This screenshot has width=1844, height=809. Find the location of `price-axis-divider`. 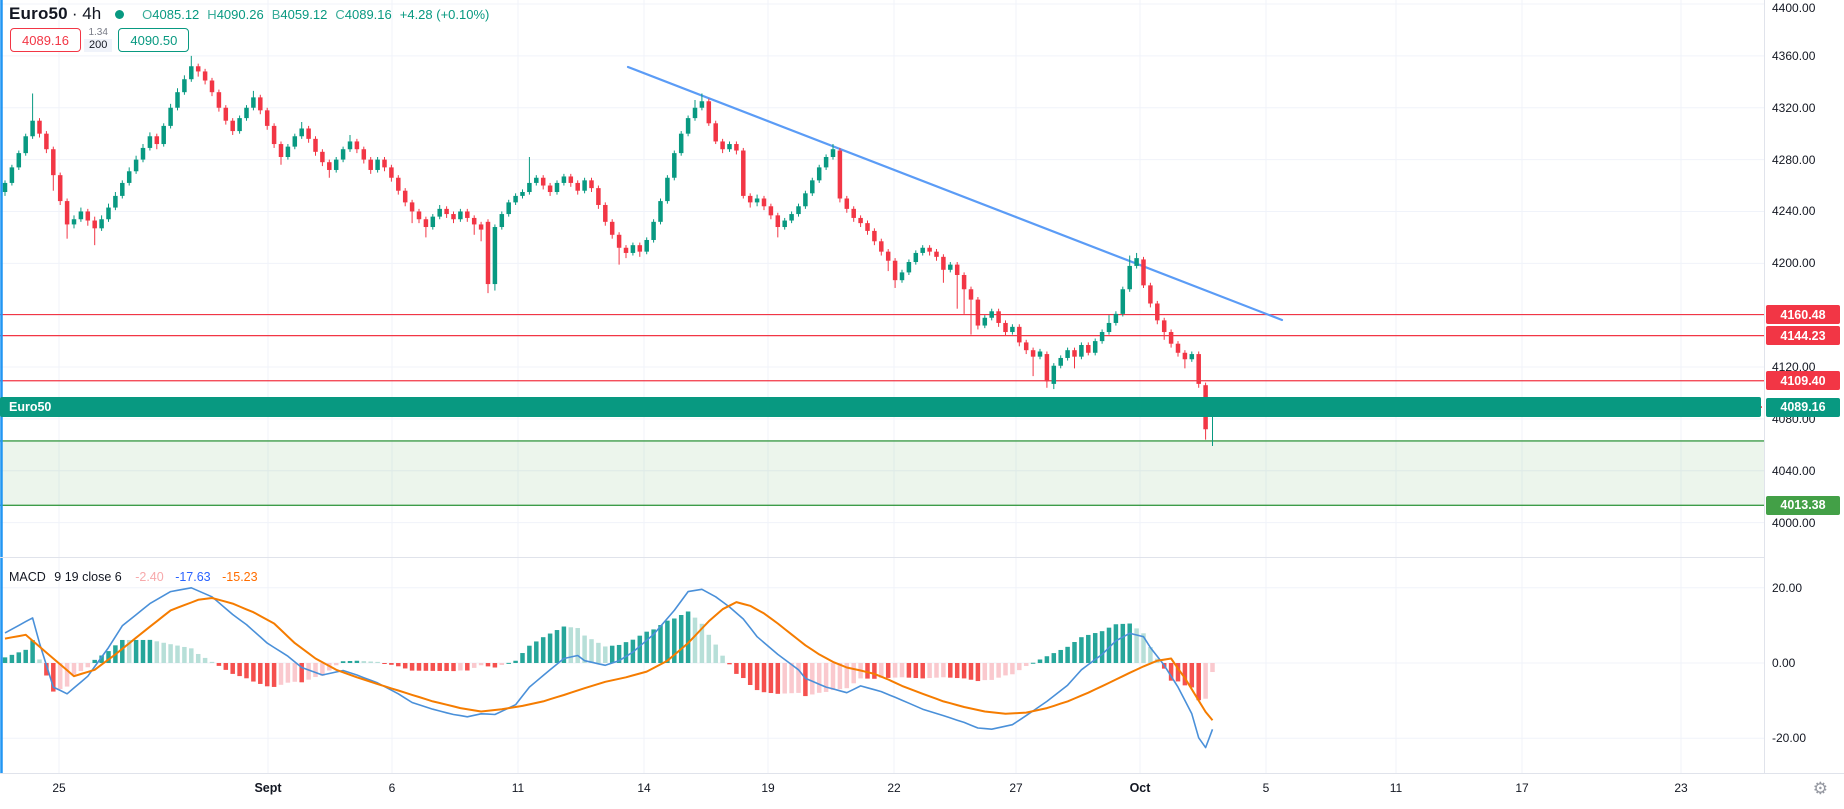

price-axis-divider is located at coordinates (1764, 386).